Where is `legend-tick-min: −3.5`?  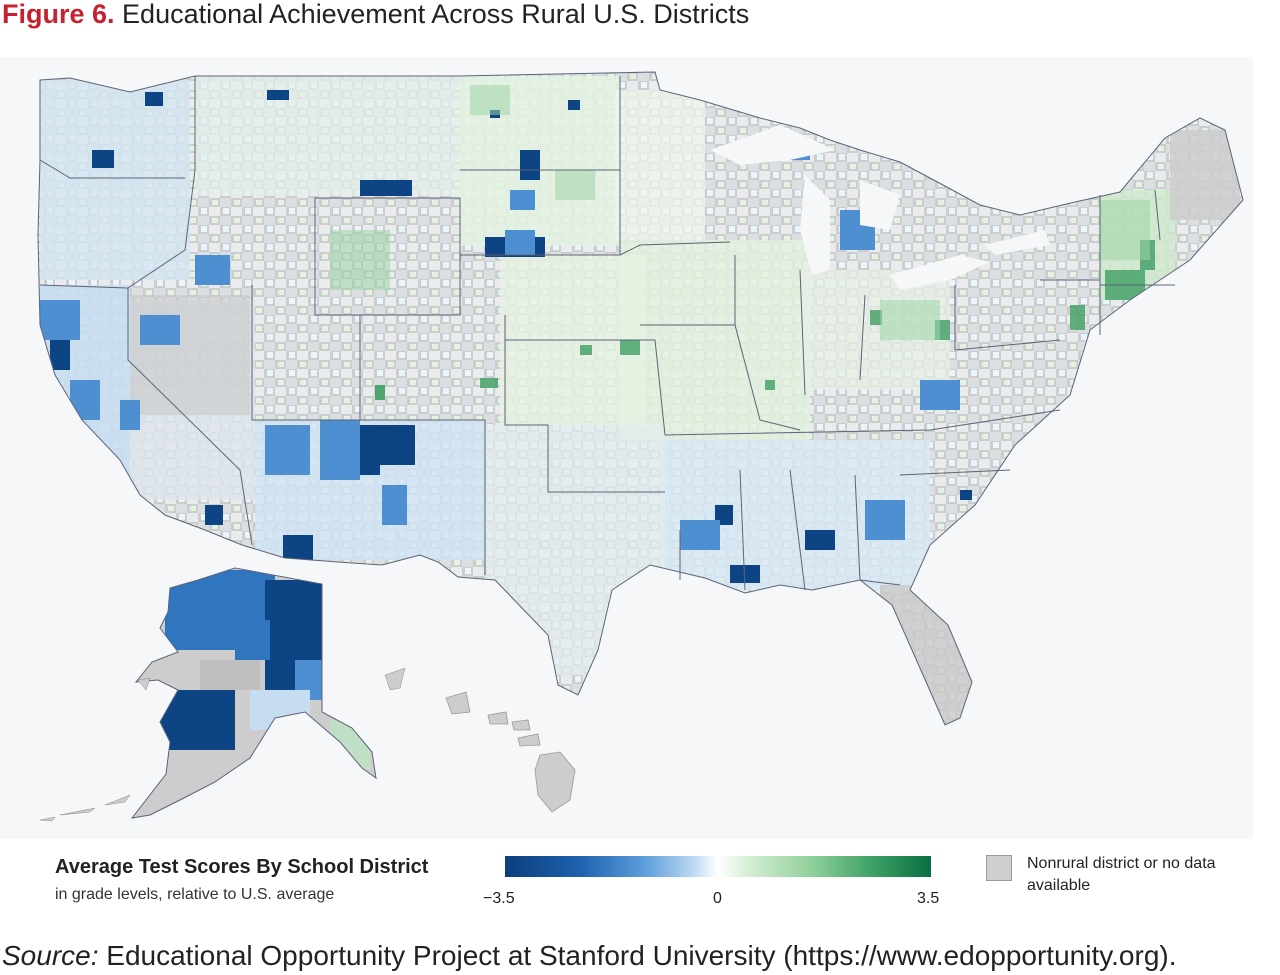 legend-tick-min: −3.5 is located at coordinates (499, 898).